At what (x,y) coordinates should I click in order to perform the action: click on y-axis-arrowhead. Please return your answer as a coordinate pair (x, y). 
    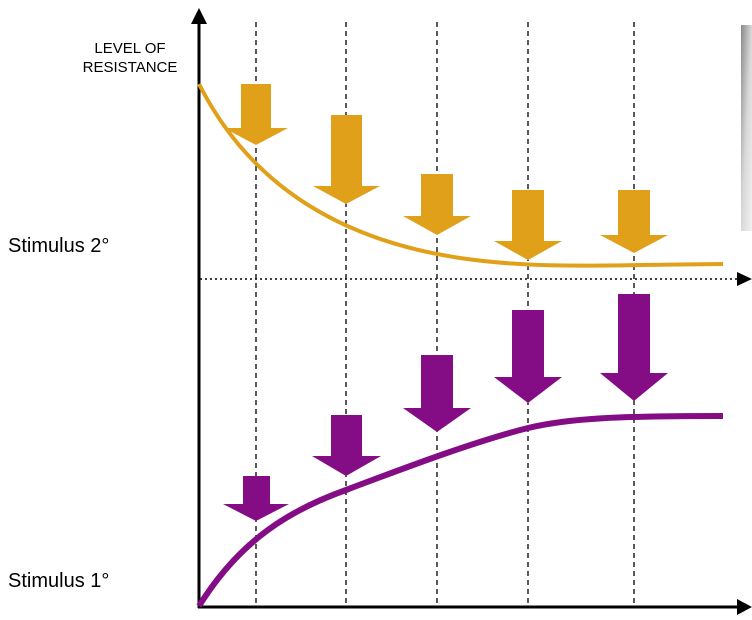
    Looking at the image, I should click on (199, 16).